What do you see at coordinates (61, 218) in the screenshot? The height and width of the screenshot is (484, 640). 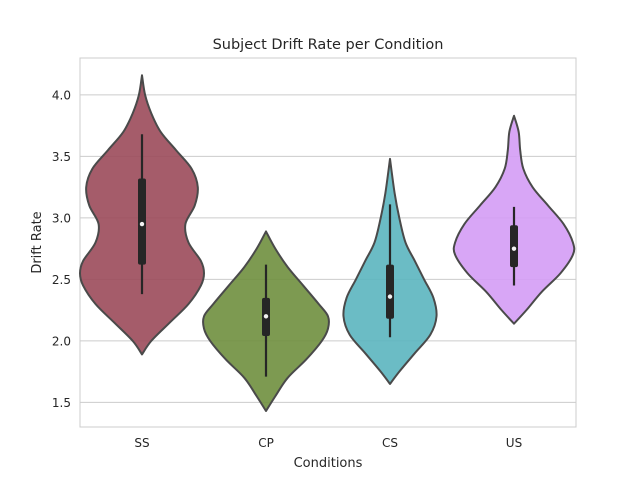 I see `y-tick-label: 3.0` at bounding box center [61, 218].